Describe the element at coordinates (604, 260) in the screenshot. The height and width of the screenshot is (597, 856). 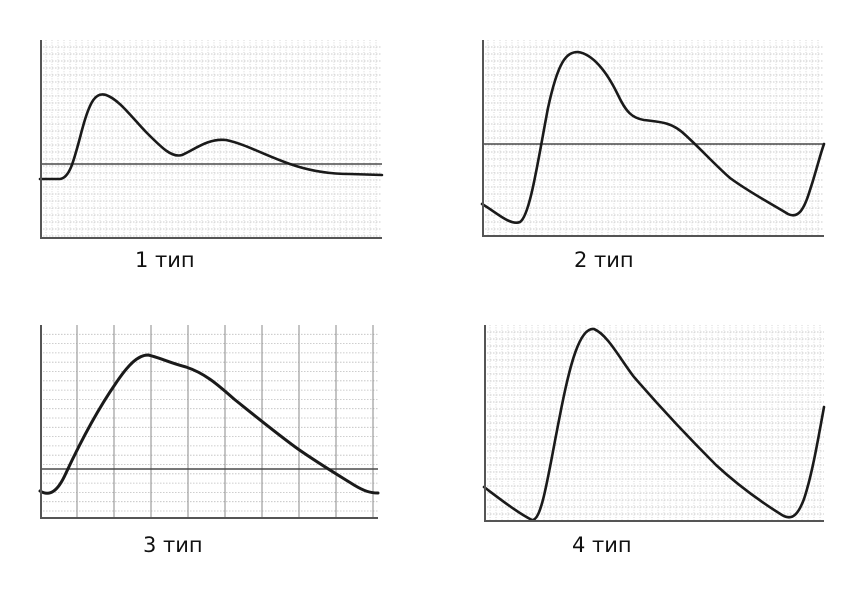
I see `panel-label-2: 2 тип` at that location.